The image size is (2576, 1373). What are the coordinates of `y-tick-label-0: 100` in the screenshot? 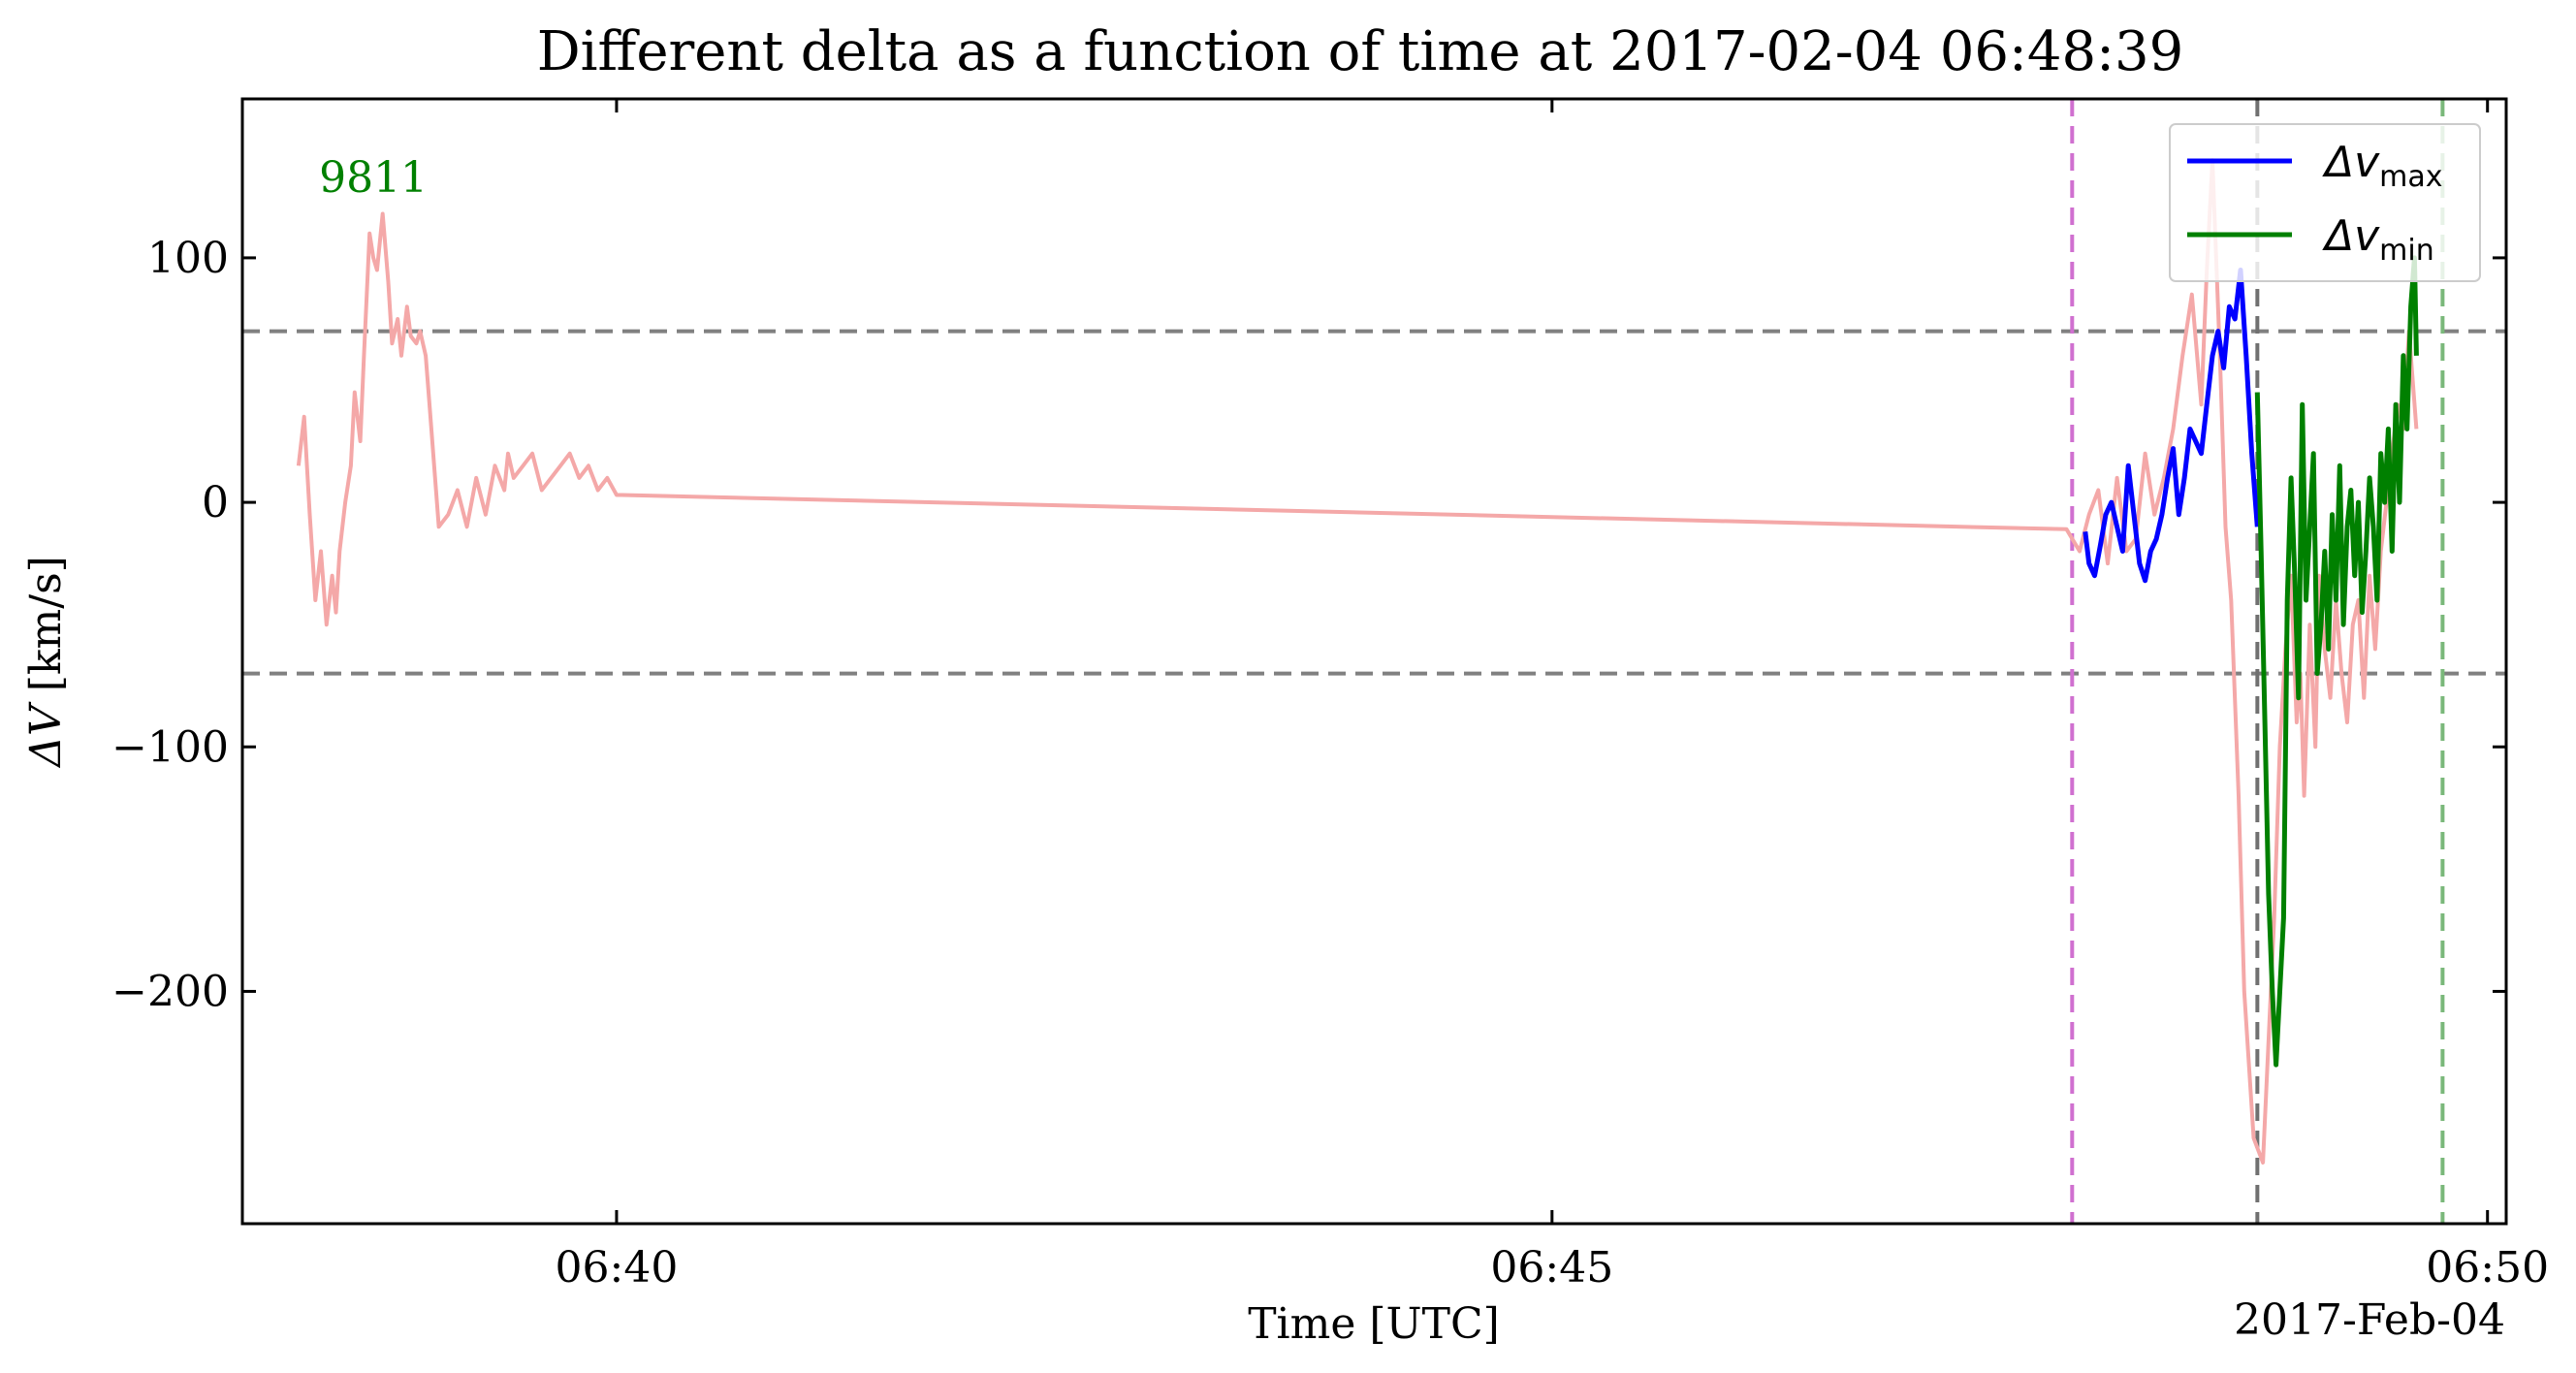 It's located at (188, 258).